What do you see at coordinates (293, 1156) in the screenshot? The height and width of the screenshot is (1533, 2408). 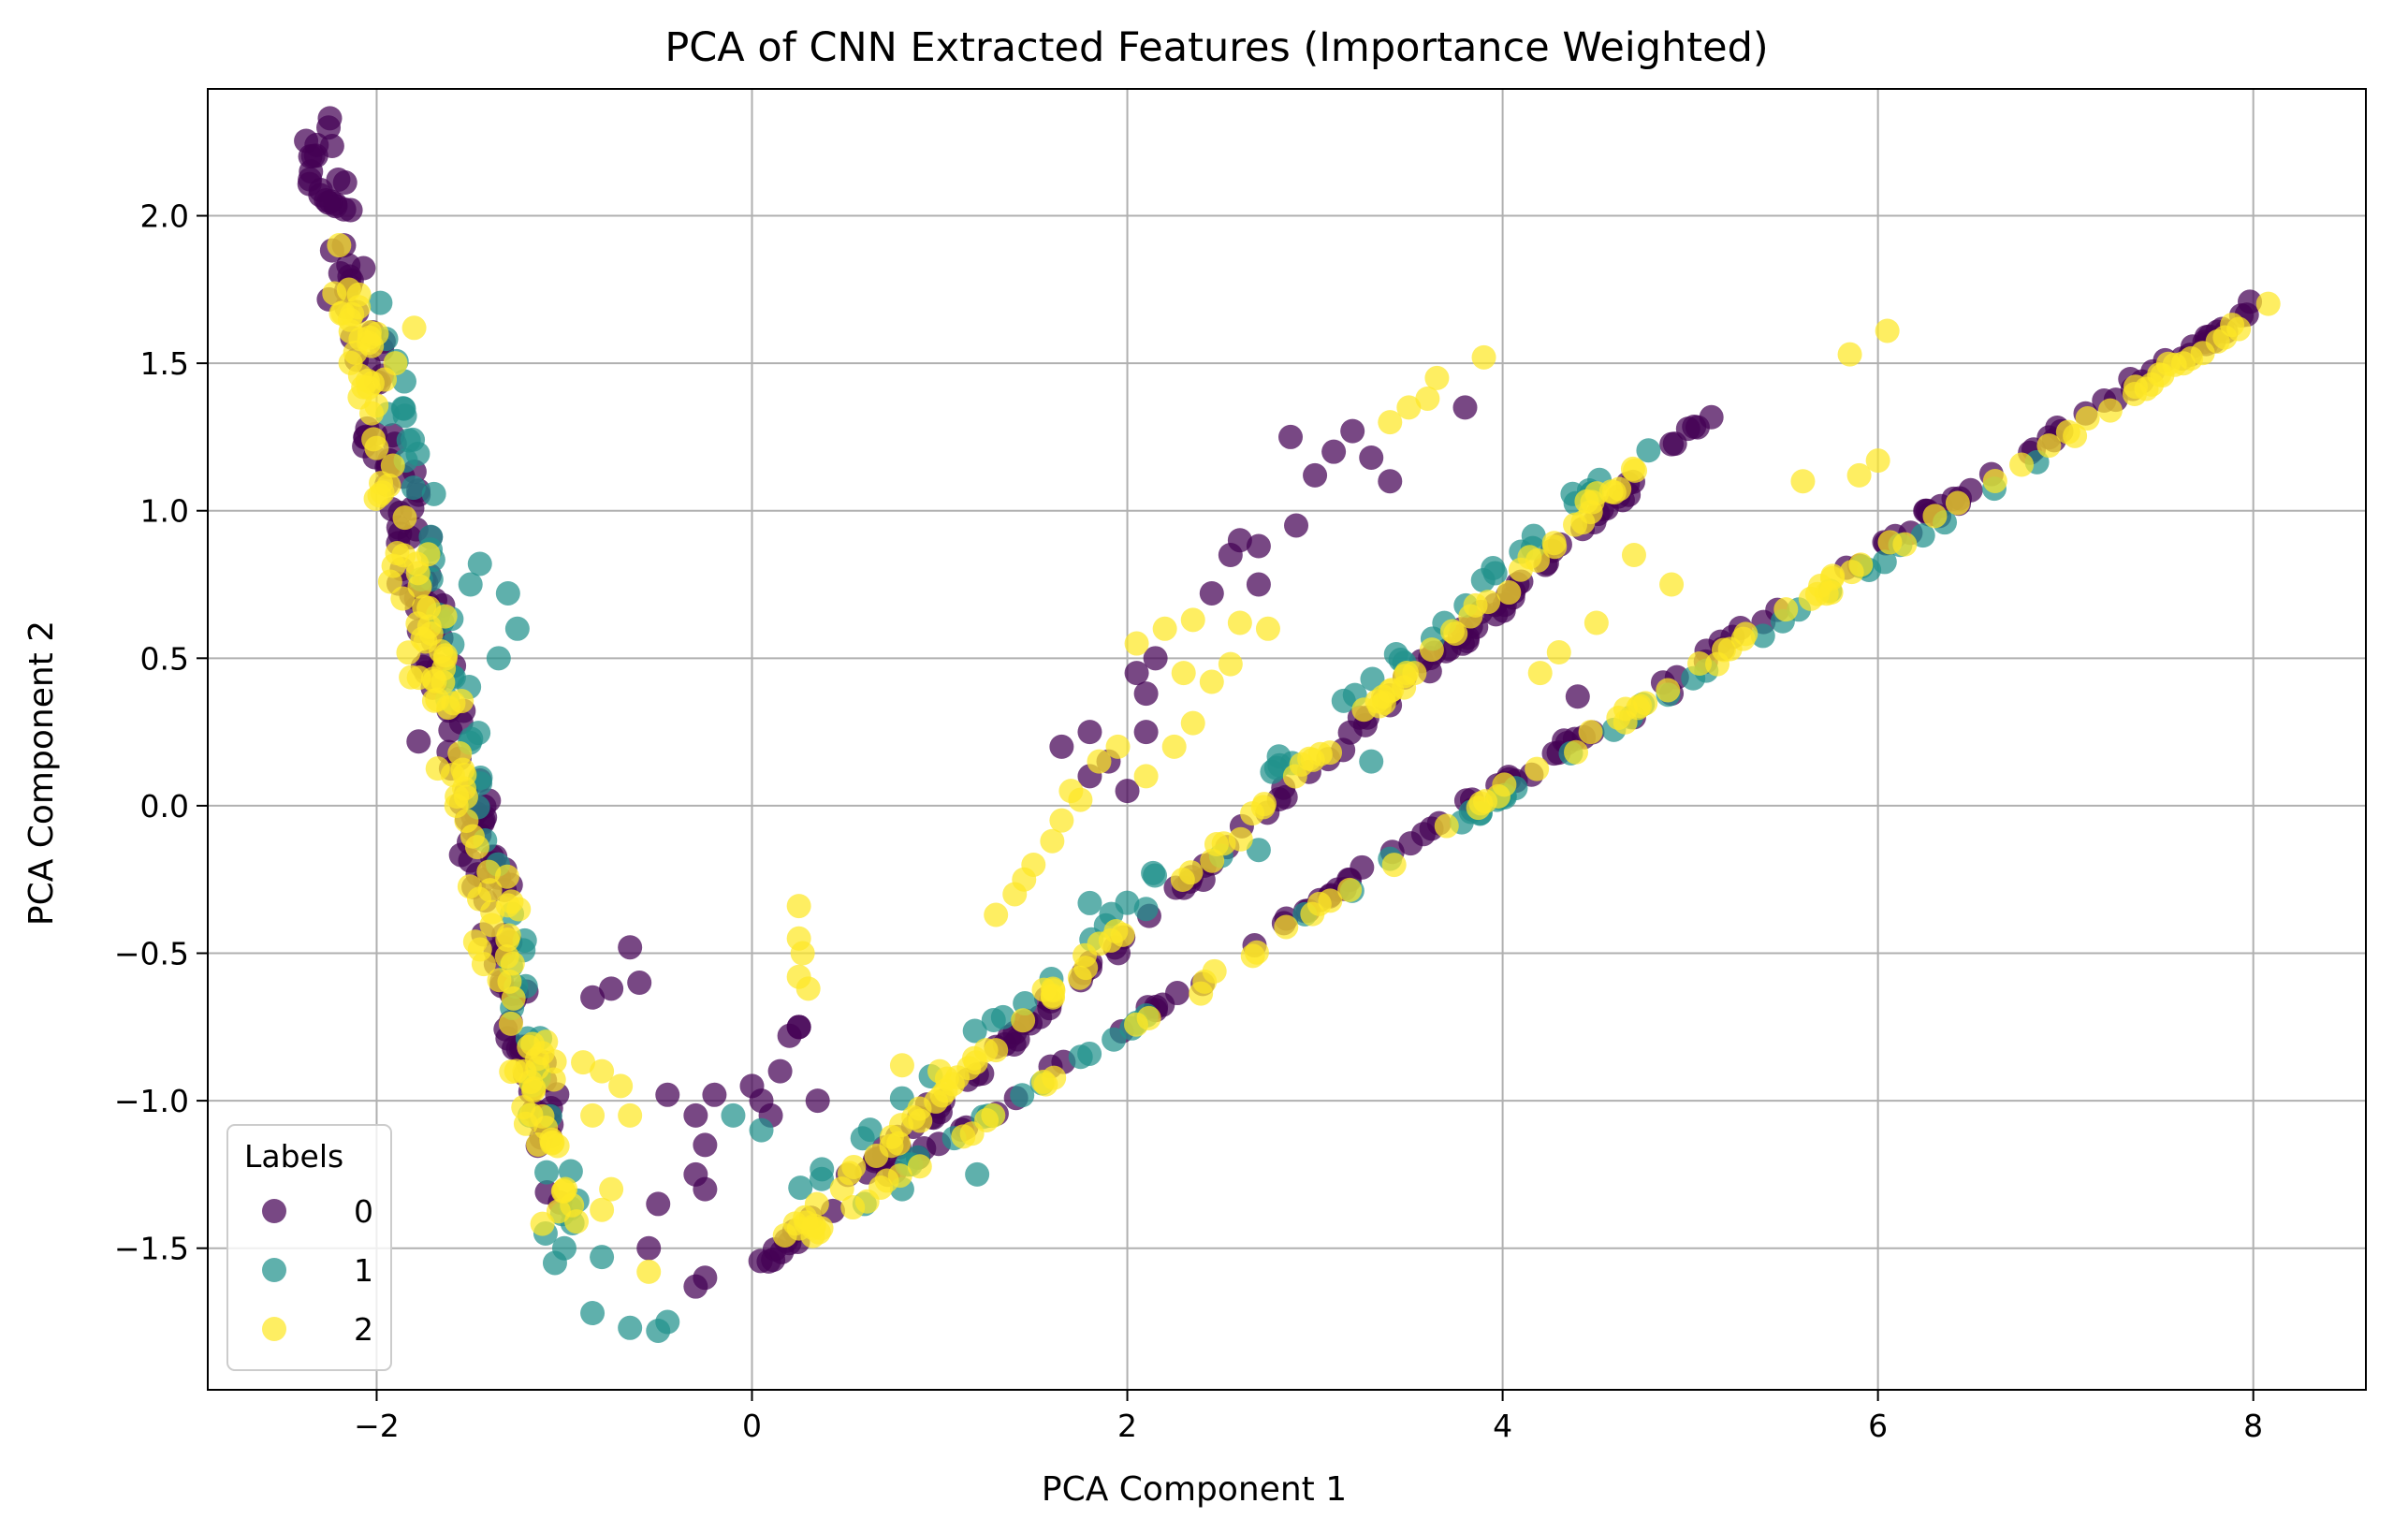 I see `legend-title: Labels` at bounding box center [293, 1156].